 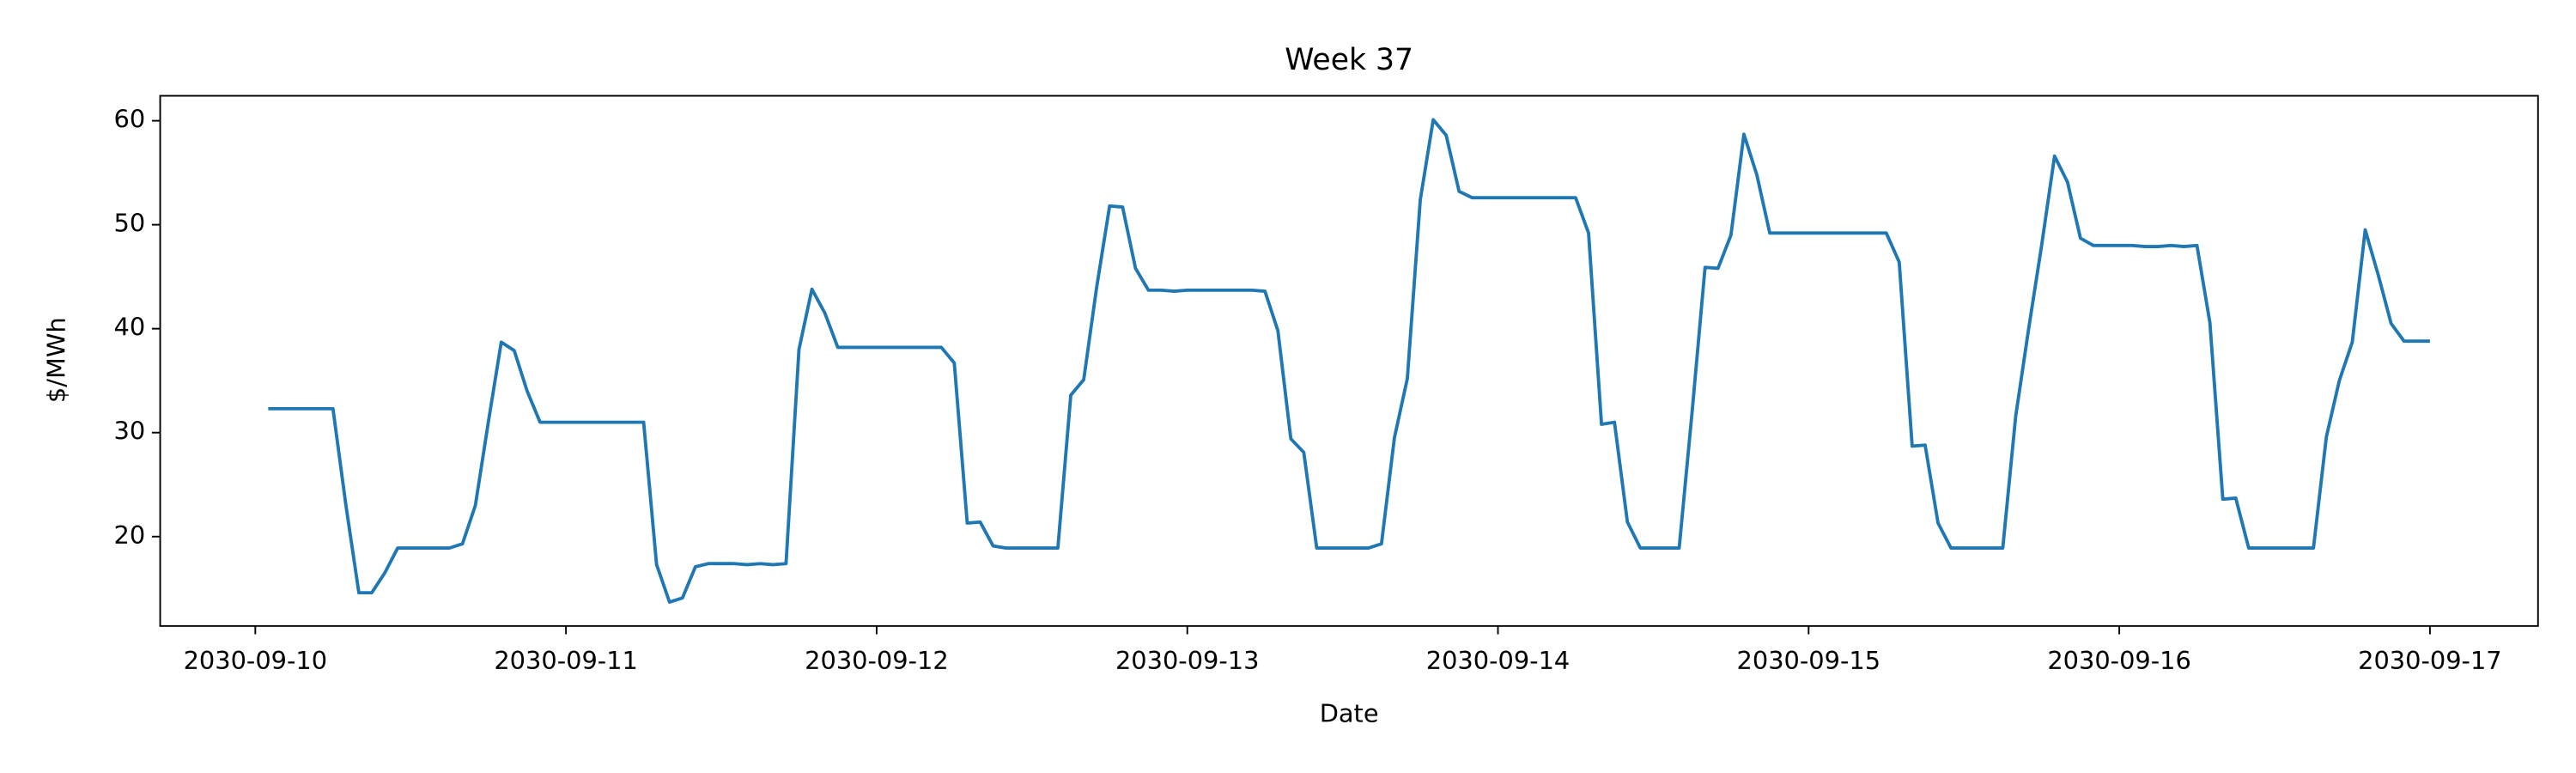 I want to click on y-tick-label: 20, so click(x=130, y=535).